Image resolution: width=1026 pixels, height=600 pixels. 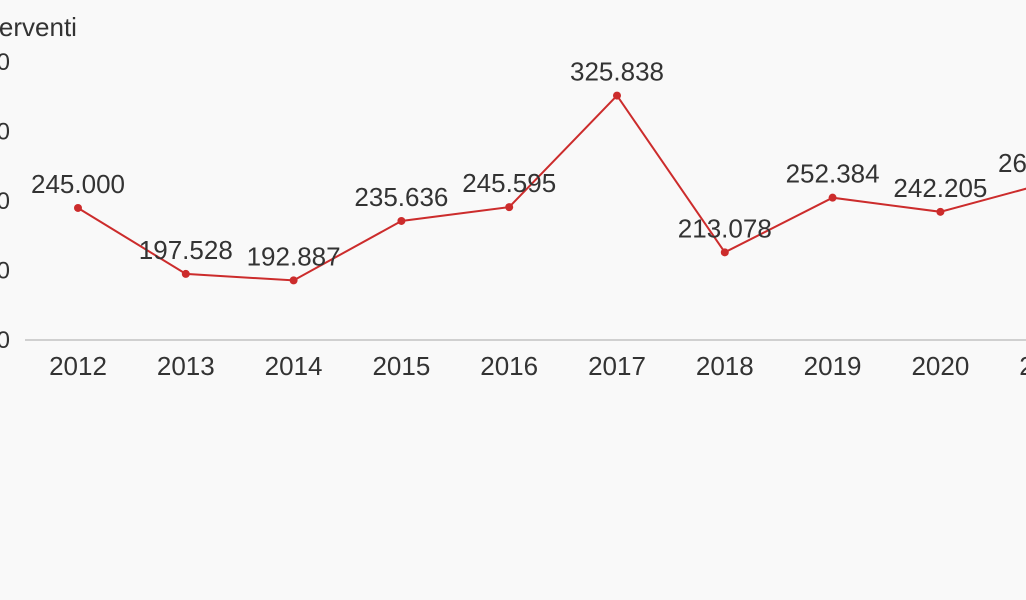 I want to click on data-label: 242.205, so click(x=940, y=188).